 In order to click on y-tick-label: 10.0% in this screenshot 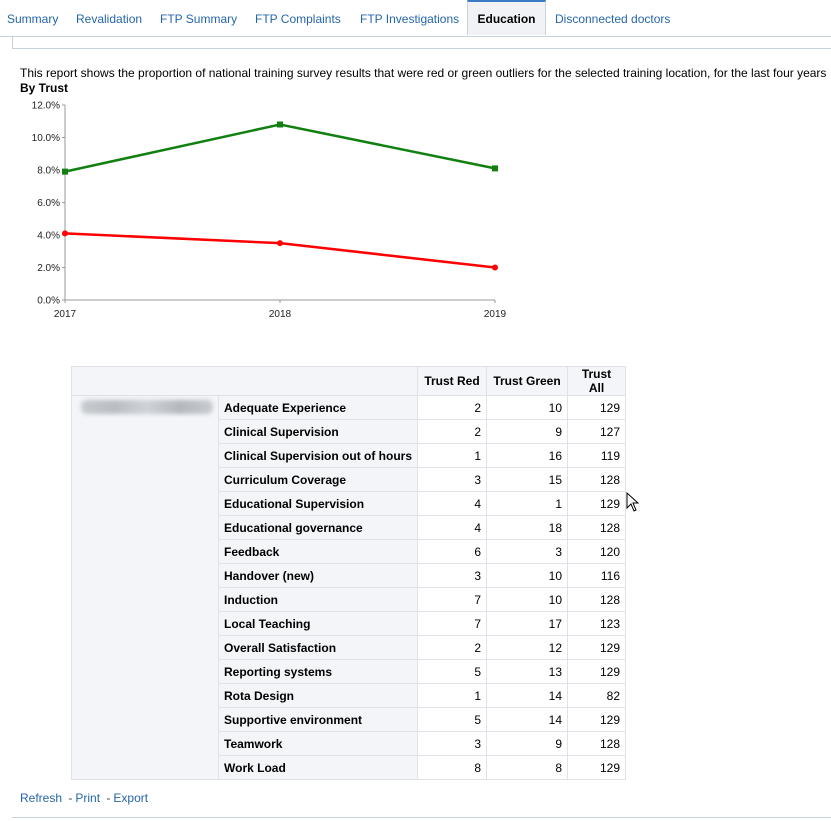, I will do `click(46, 138)`.